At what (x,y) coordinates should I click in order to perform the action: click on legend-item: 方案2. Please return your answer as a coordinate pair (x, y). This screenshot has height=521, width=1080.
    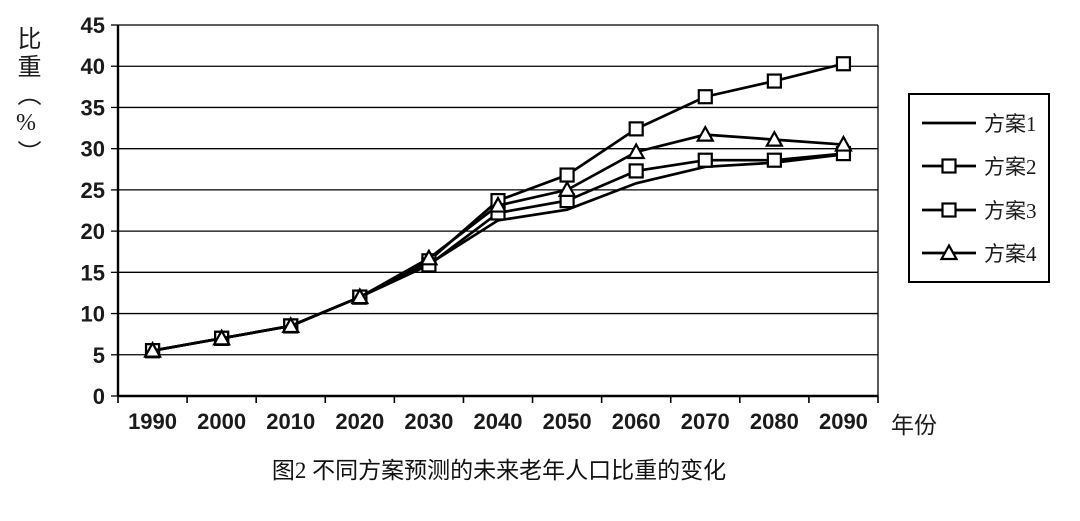
    Looking at the image, I should click on (982, 166).